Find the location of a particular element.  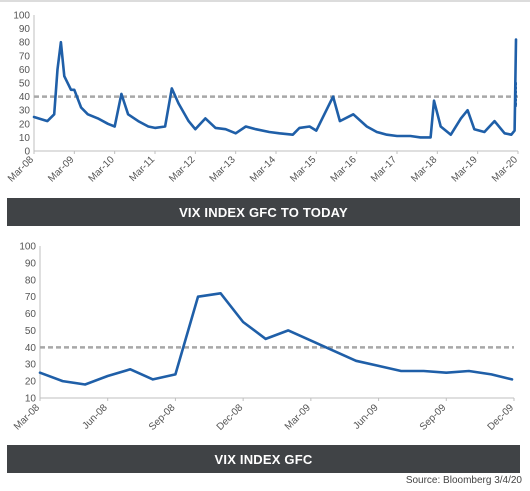

x-tick-label: Sep-09 is located at coordinates (433, 417).